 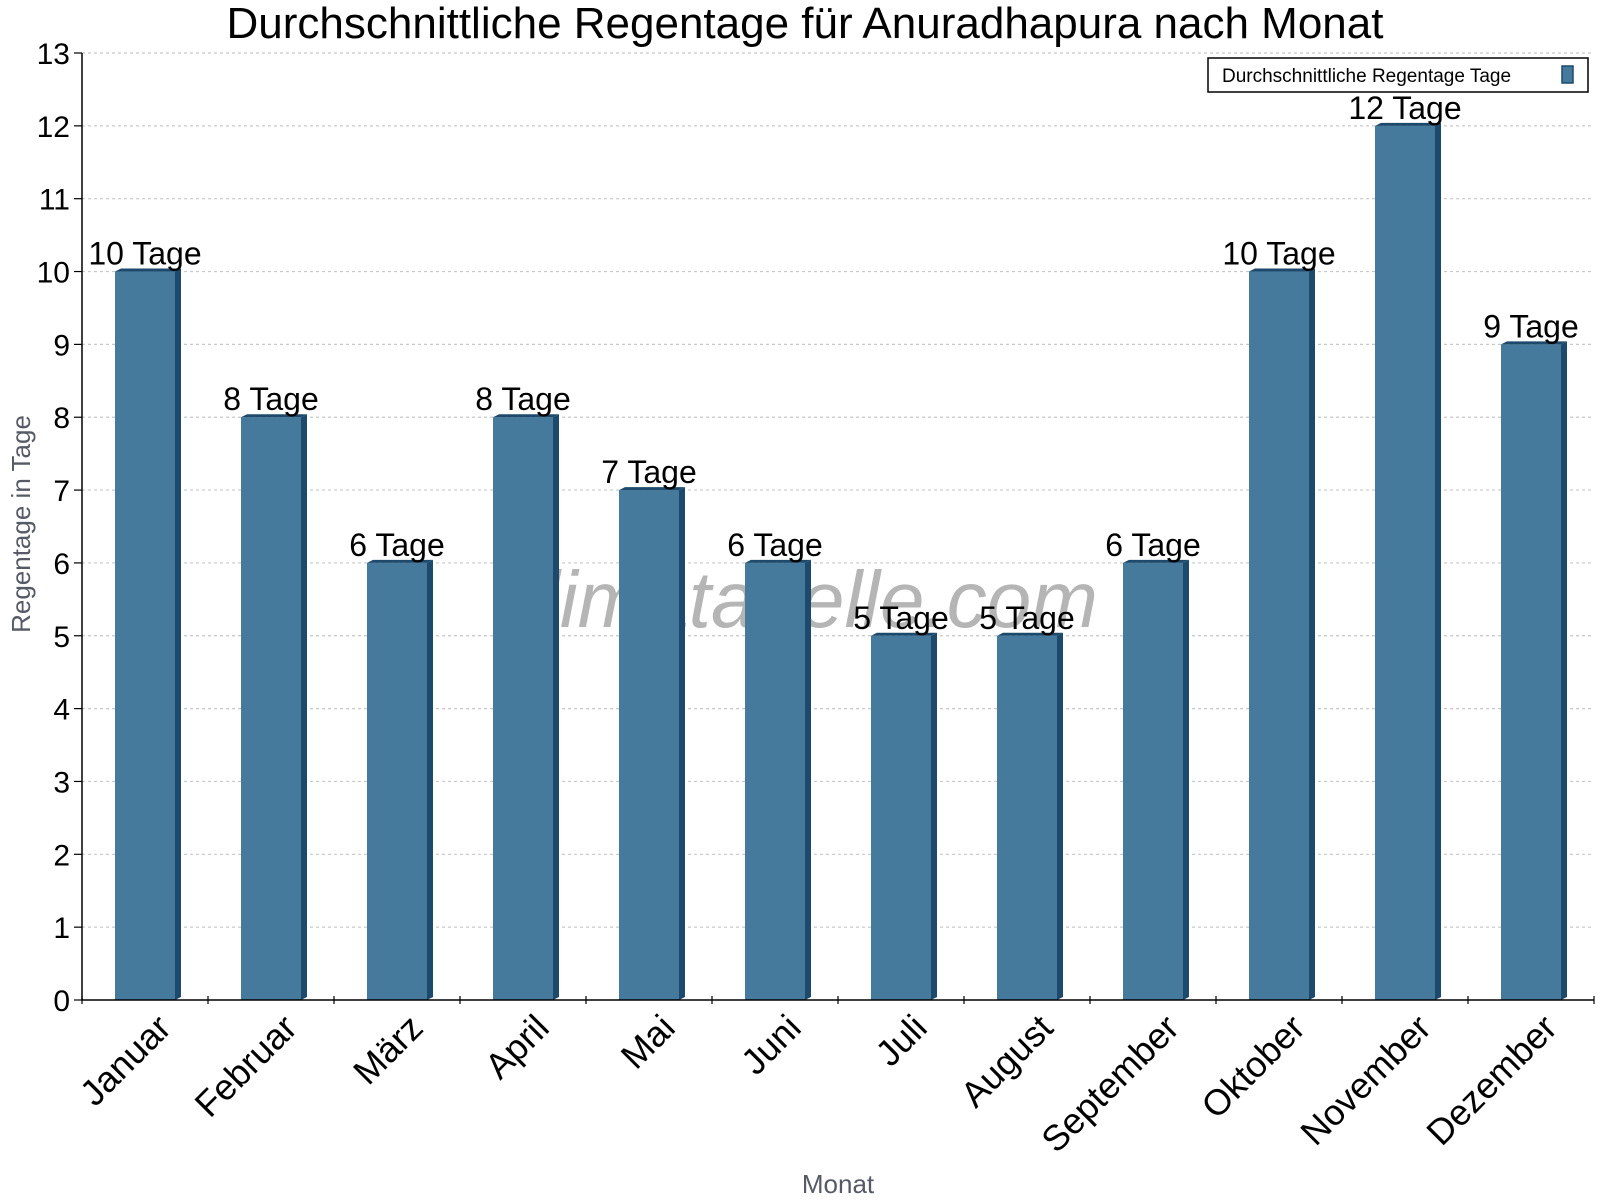 What do you see at coordinates (1006, 1061) in the screenshot?
I see `x-tick-label: August` at bounding box center [1006, 1061].